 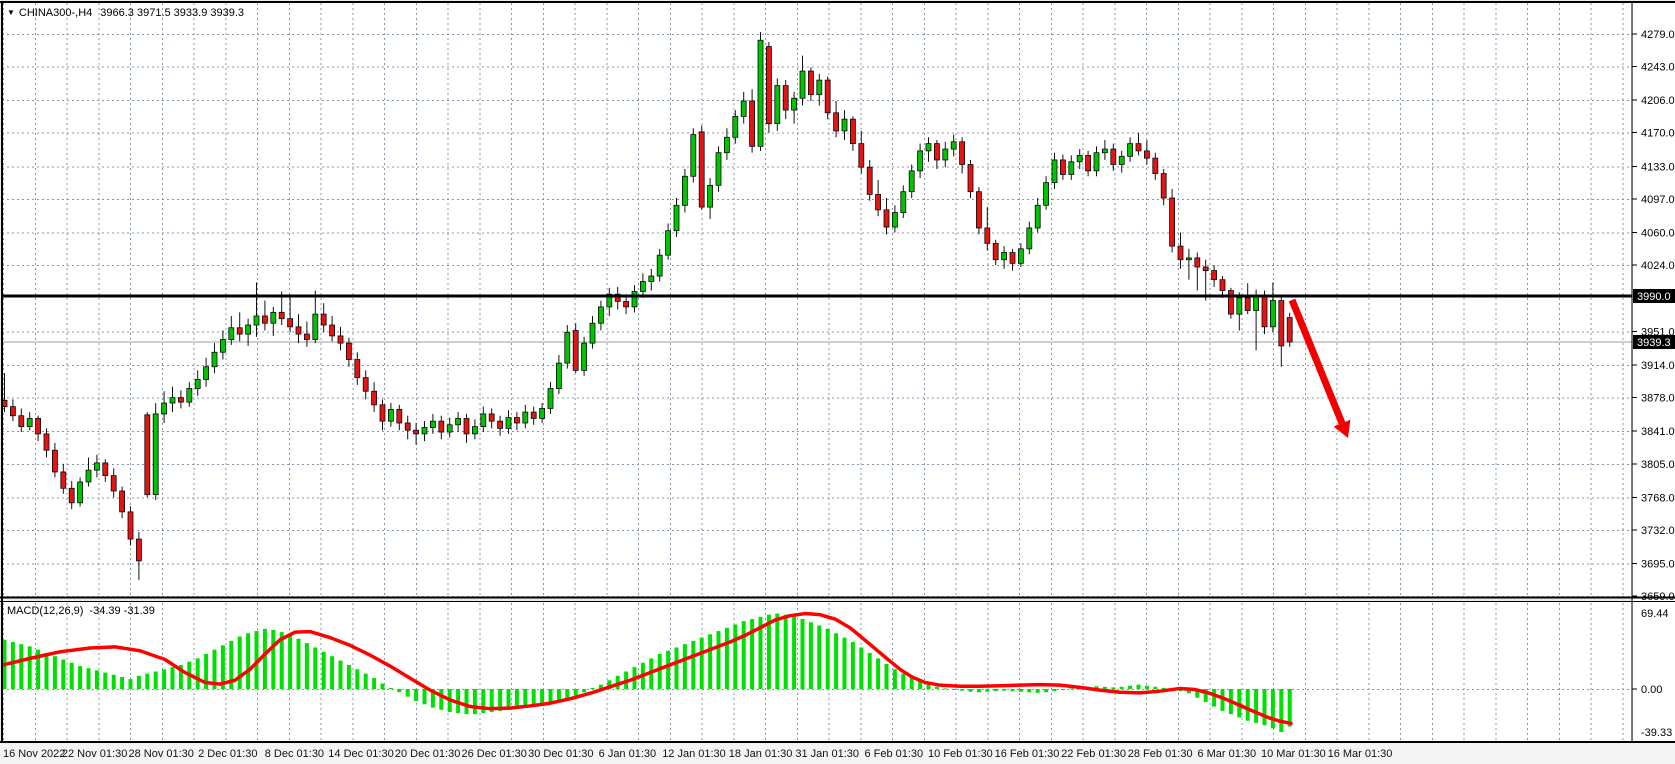 I want to click on time-axis-label: 18 Jan 01:30, so click(x=761, y=754).